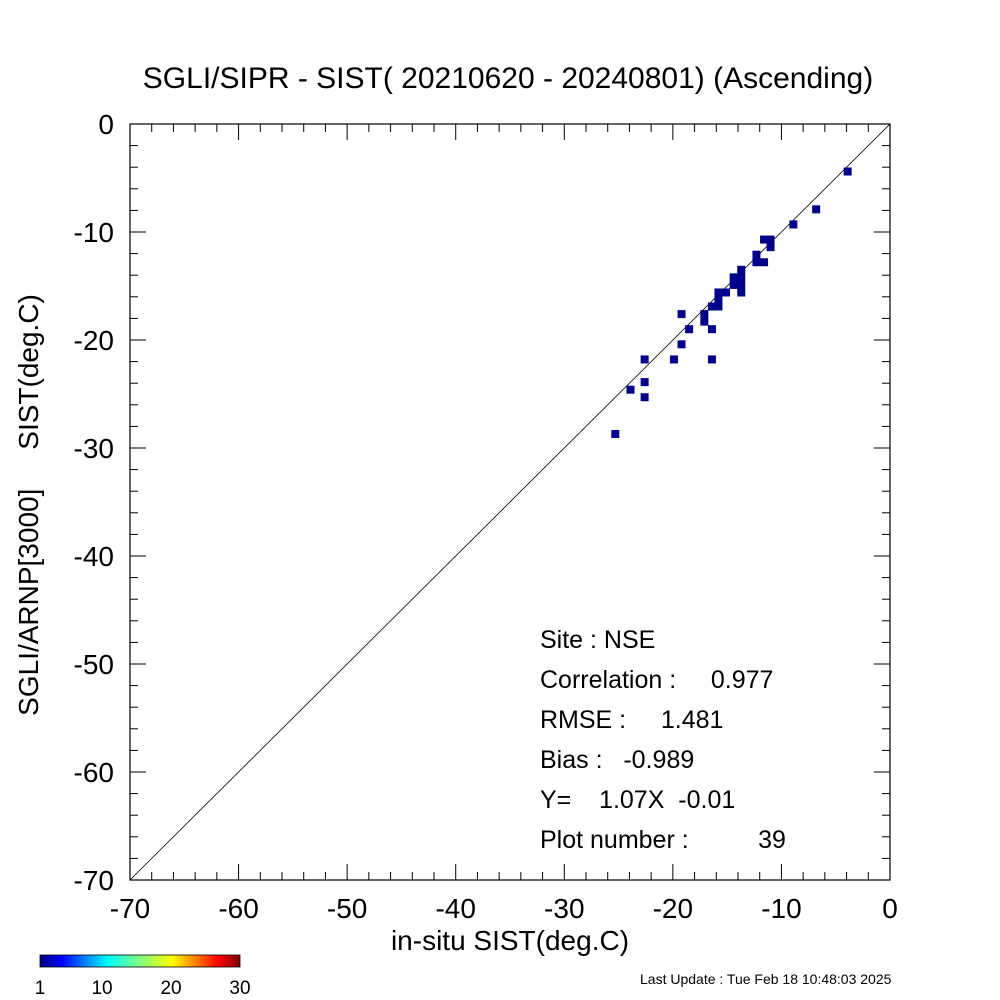 The width and height of the screenshot is (1000, 1000). I want to click on stats-fit: Y= 1.07X -0.01, so click(637, 800).